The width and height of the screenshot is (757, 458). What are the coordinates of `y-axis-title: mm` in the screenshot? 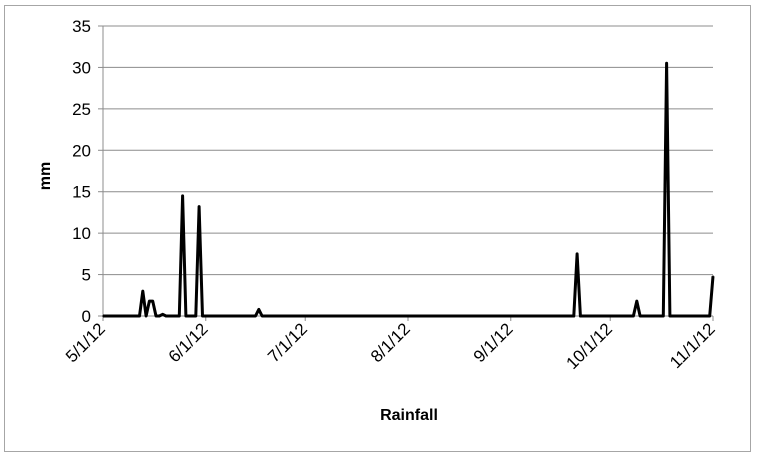 It's located at (45, 176).